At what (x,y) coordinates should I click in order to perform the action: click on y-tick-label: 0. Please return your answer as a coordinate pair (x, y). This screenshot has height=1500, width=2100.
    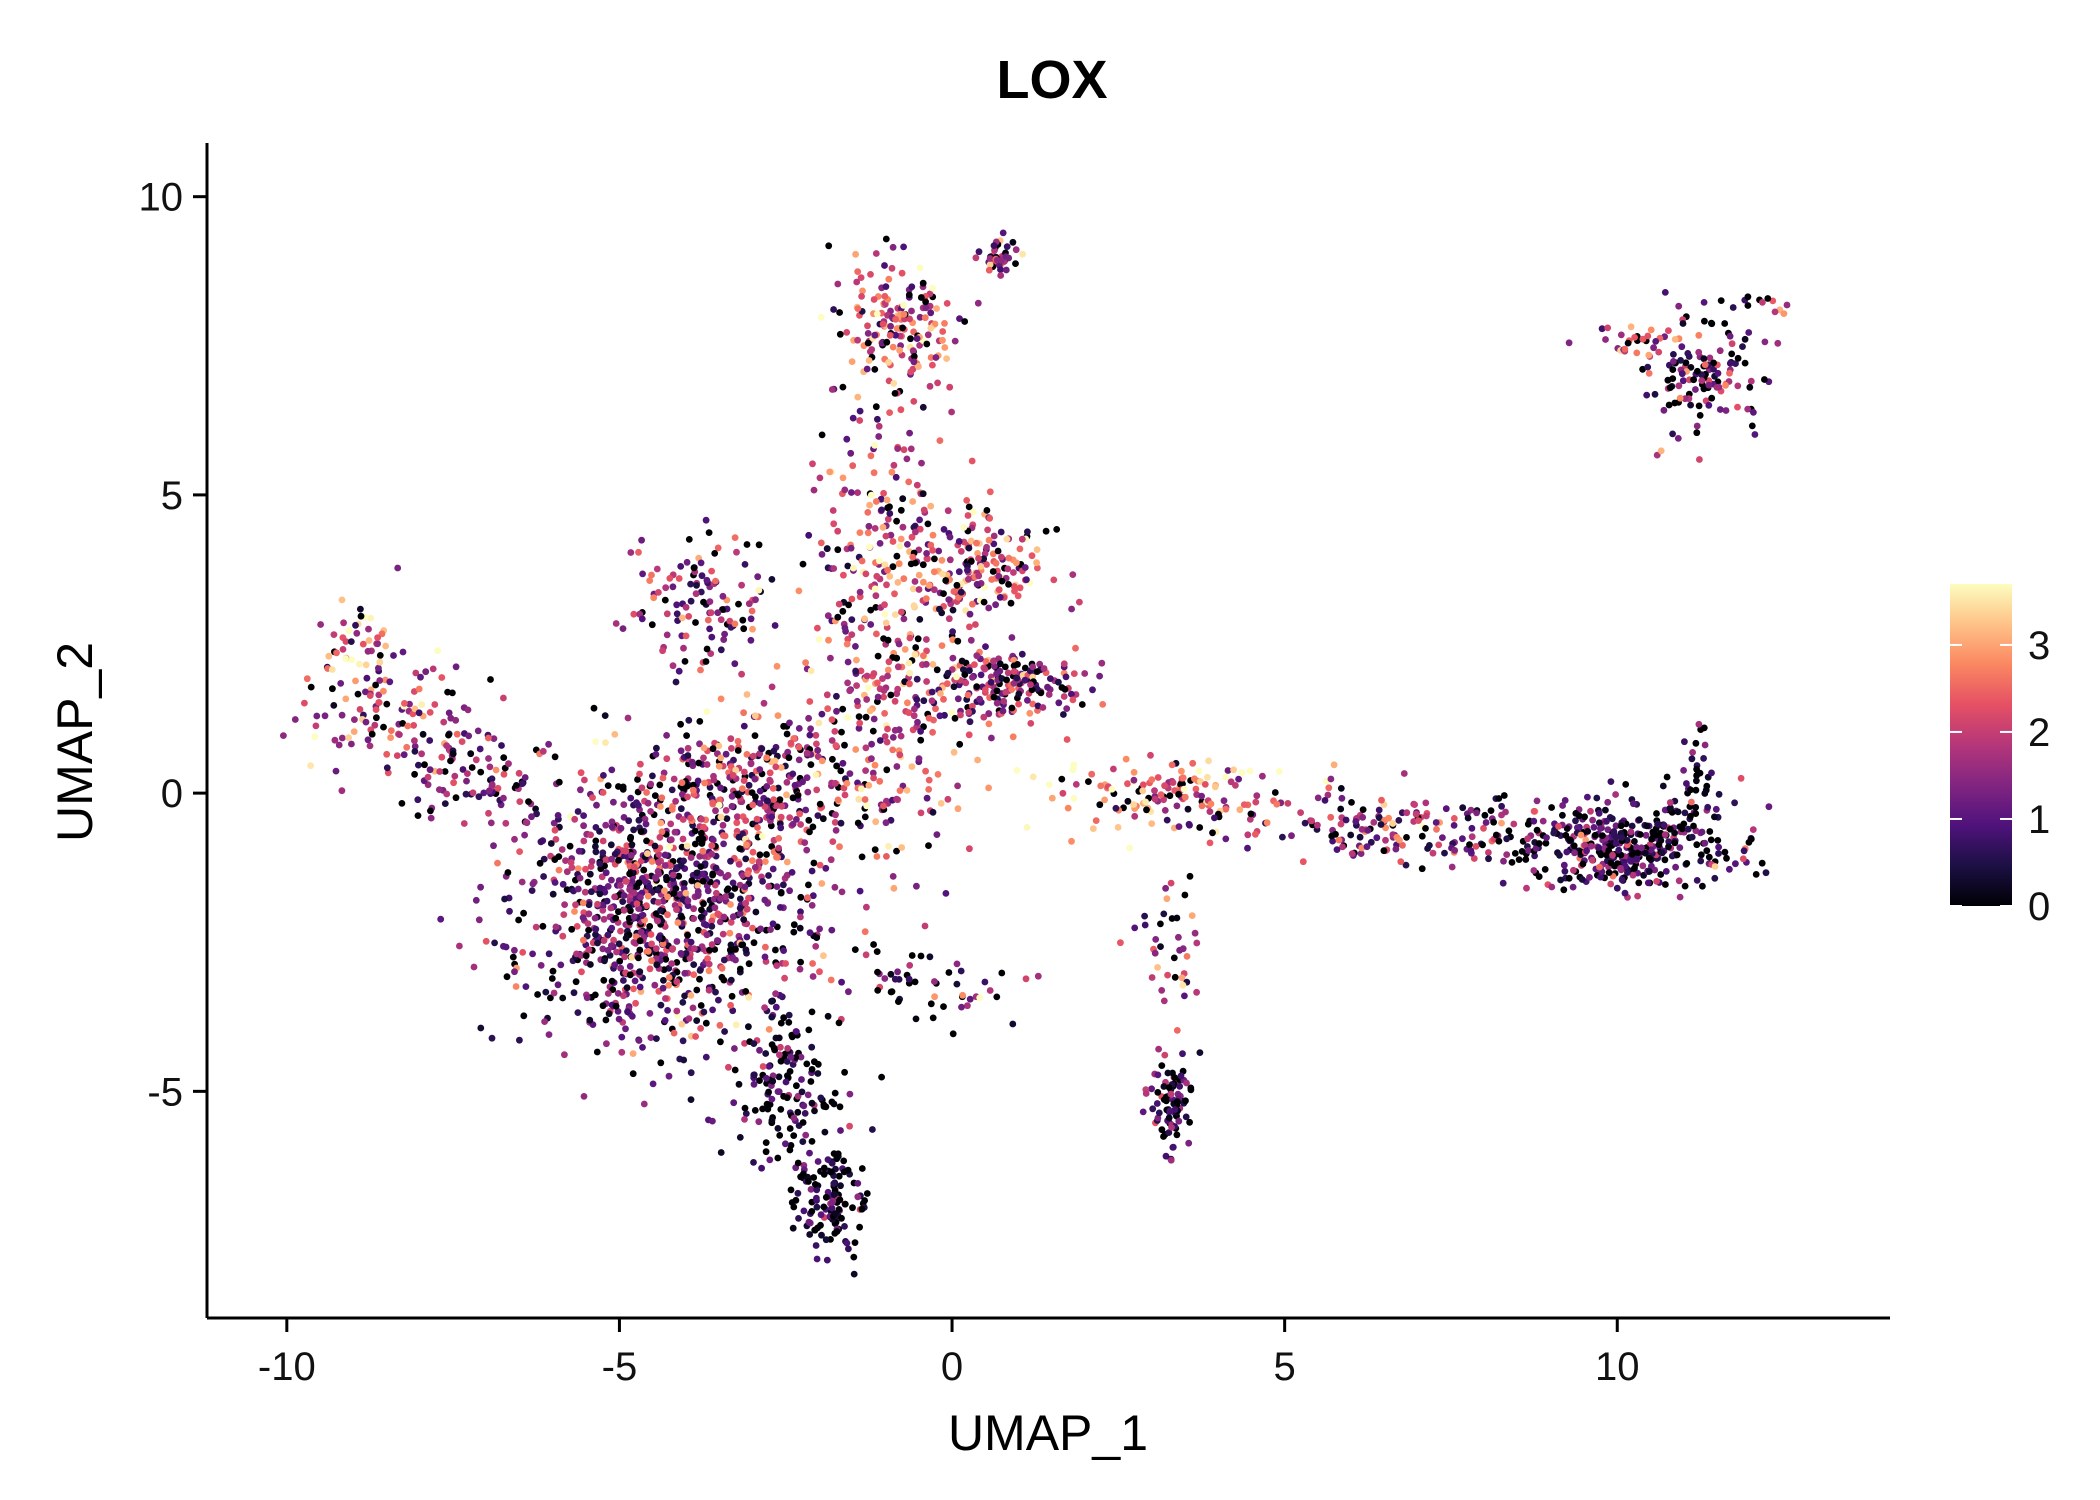
    Looking at the image, I should click on (172, 794).